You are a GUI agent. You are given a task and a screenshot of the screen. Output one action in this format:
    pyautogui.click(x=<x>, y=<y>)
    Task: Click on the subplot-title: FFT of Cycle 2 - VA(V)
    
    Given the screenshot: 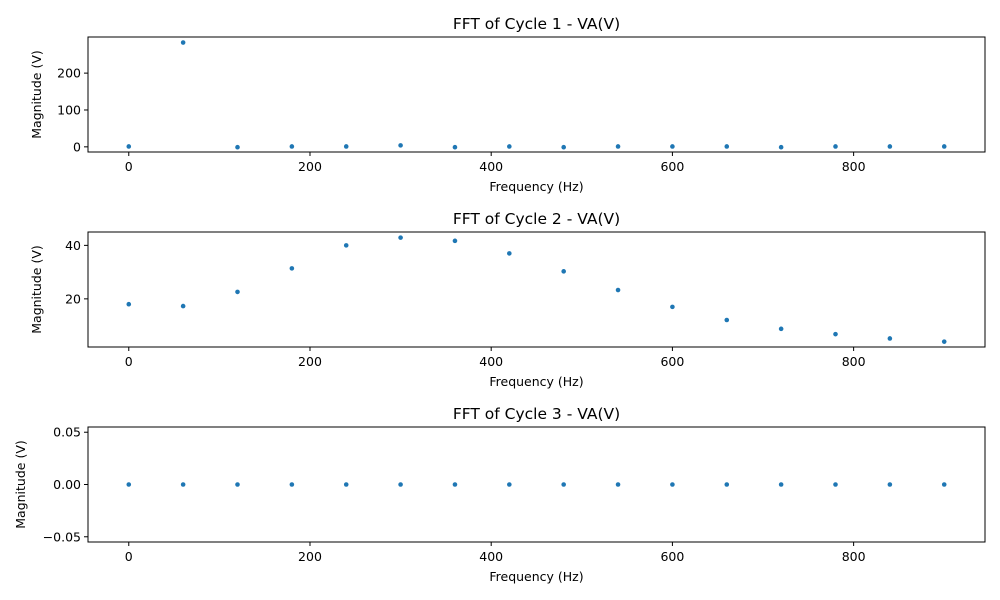 What is the action you would take?
    pyautogui.click(x=536, y=219)
    